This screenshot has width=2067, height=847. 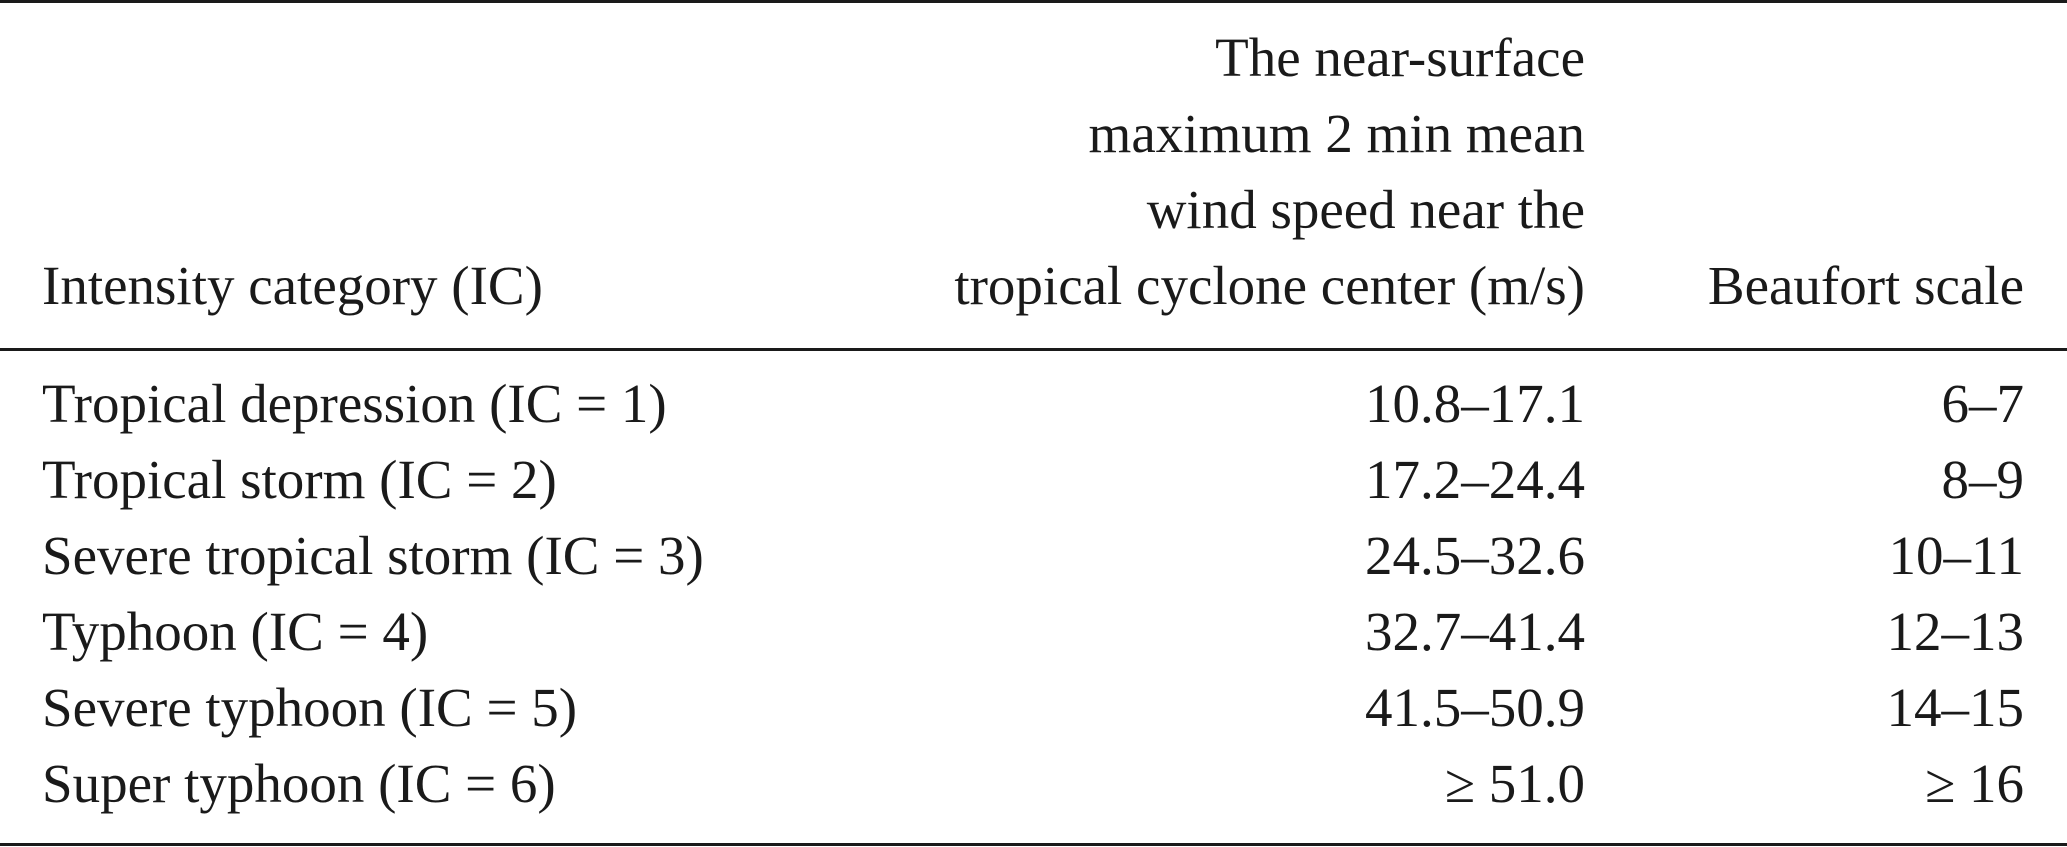 What do you see at coordinates (235, 631) in the screenshot?
I see `category-cell: Typhoon (IC = 4)` at bounding box center [235, 631].